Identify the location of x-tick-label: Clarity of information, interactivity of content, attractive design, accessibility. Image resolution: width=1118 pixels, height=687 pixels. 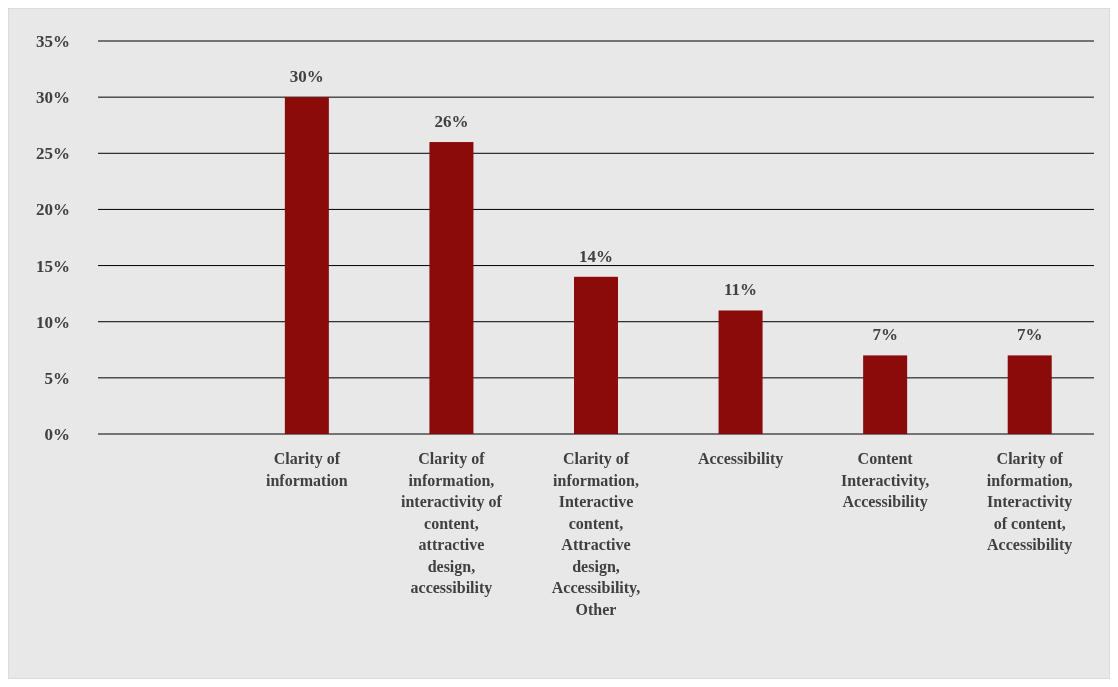
(452, 523).